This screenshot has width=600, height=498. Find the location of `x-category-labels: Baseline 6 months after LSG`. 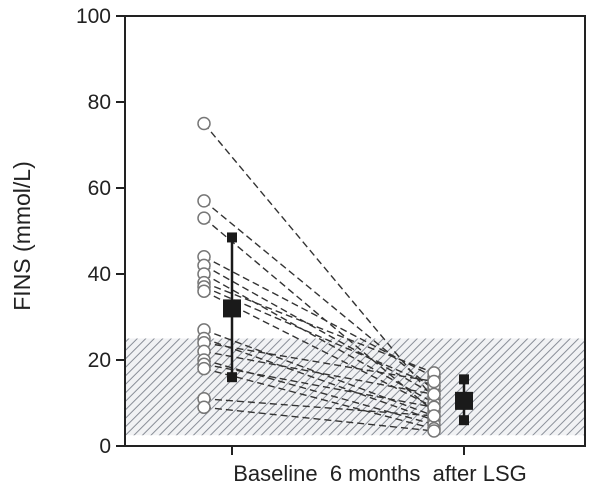

x-category-labels: Baseline 6 months after LSG is located at coordinates (380, 473).